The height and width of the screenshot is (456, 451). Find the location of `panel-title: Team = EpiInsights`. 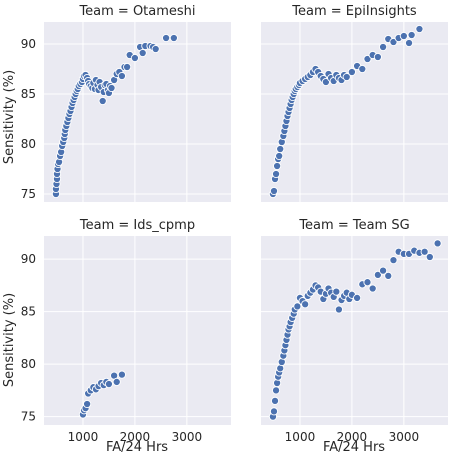

panel-title: Team = EpiInsights is located at coordinates (354, 11).